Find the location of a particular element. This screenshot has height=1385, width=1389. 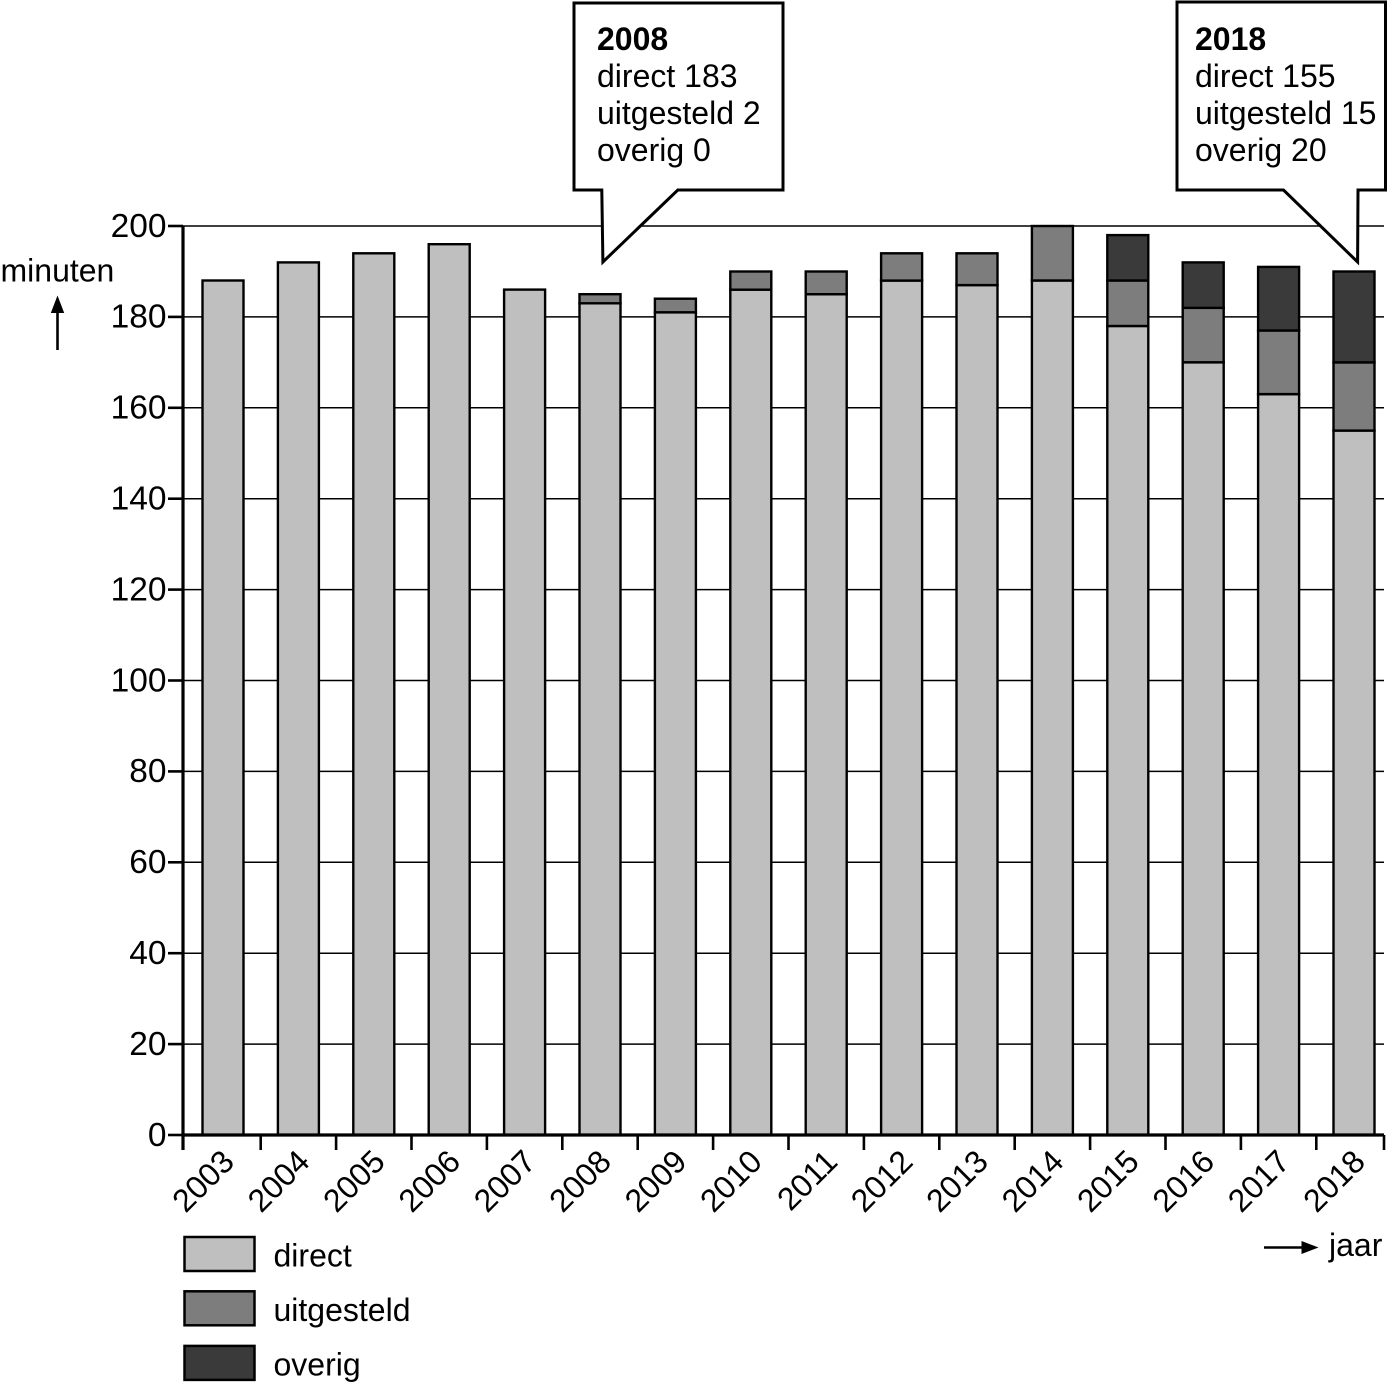

svg-text: 2003 is located at coordinates (203, 1181).